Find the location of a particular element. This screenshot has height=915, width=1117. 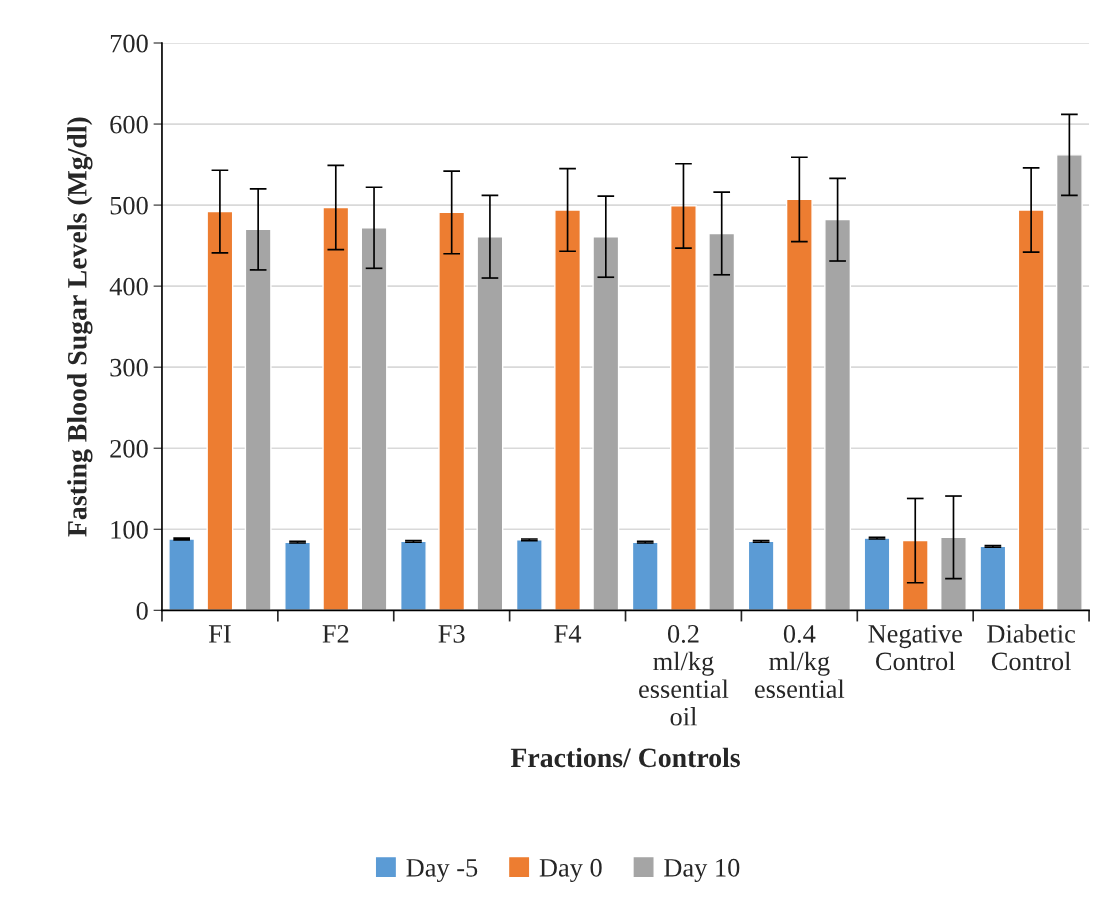

y-tick-label: 600 is located at coordinates (129, 124).